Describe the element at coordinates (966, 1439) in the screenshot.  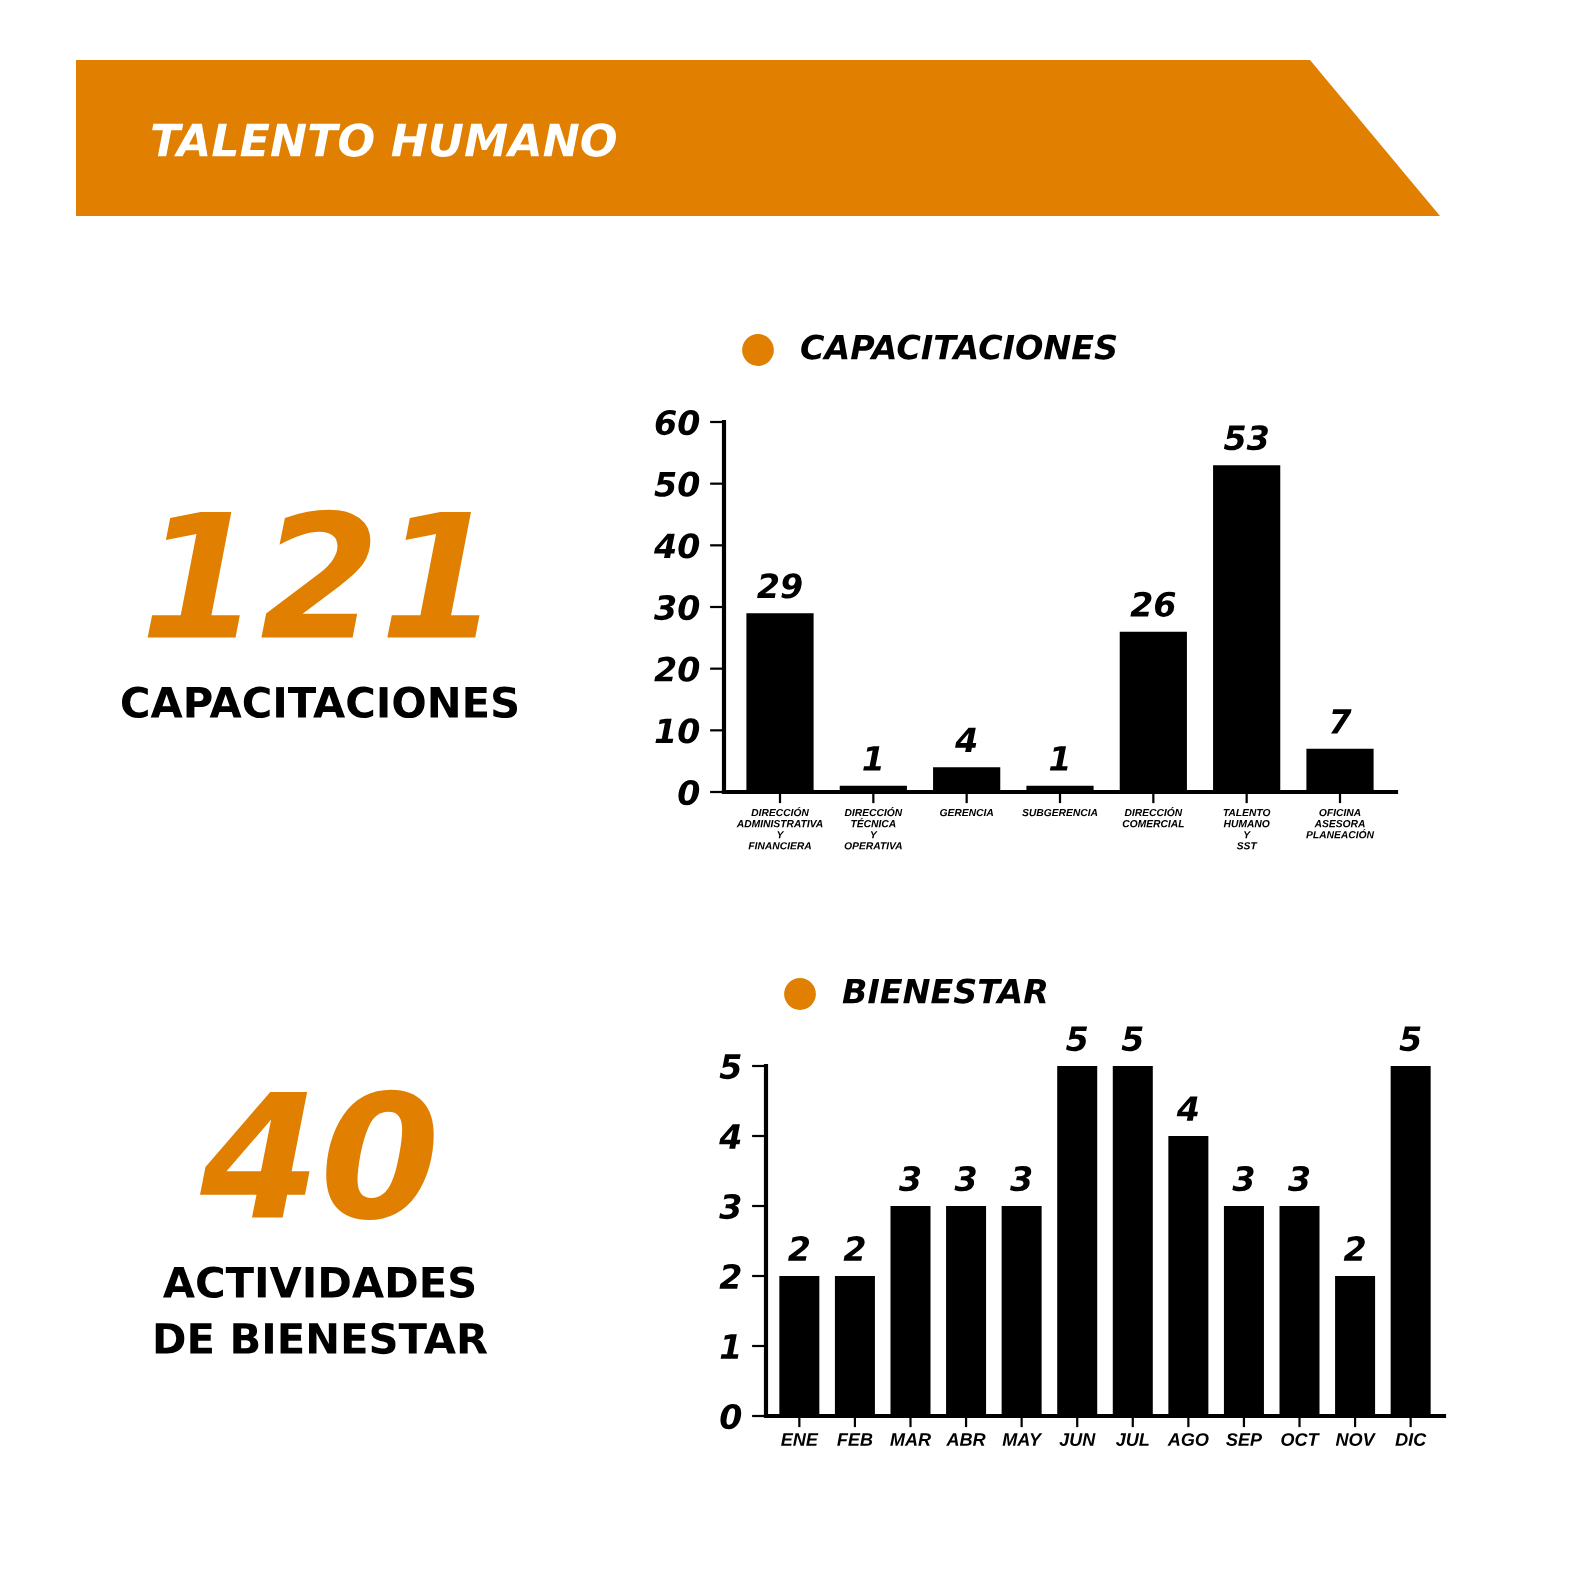
I see `x-tick-label: ABR` at that location.